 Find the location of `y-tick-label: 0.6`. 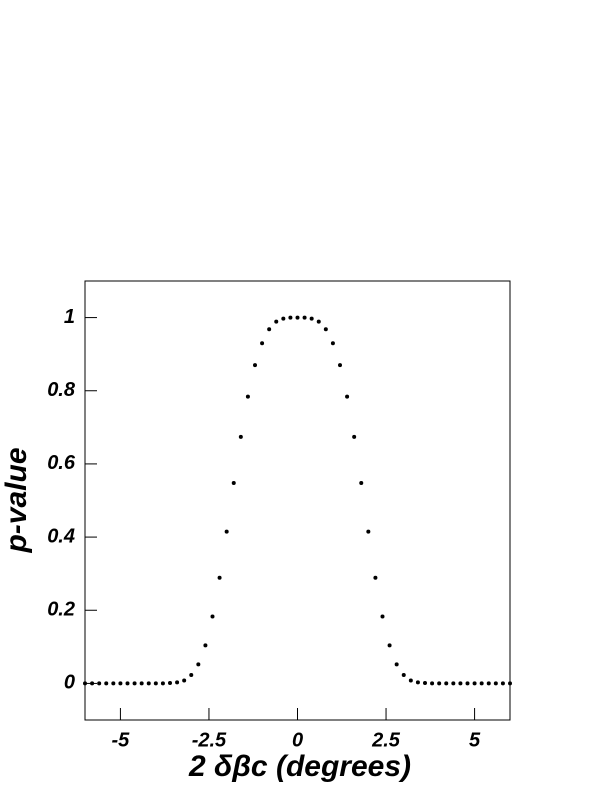

y-tick-label: 0.6 is located at coordinates (61, 463).